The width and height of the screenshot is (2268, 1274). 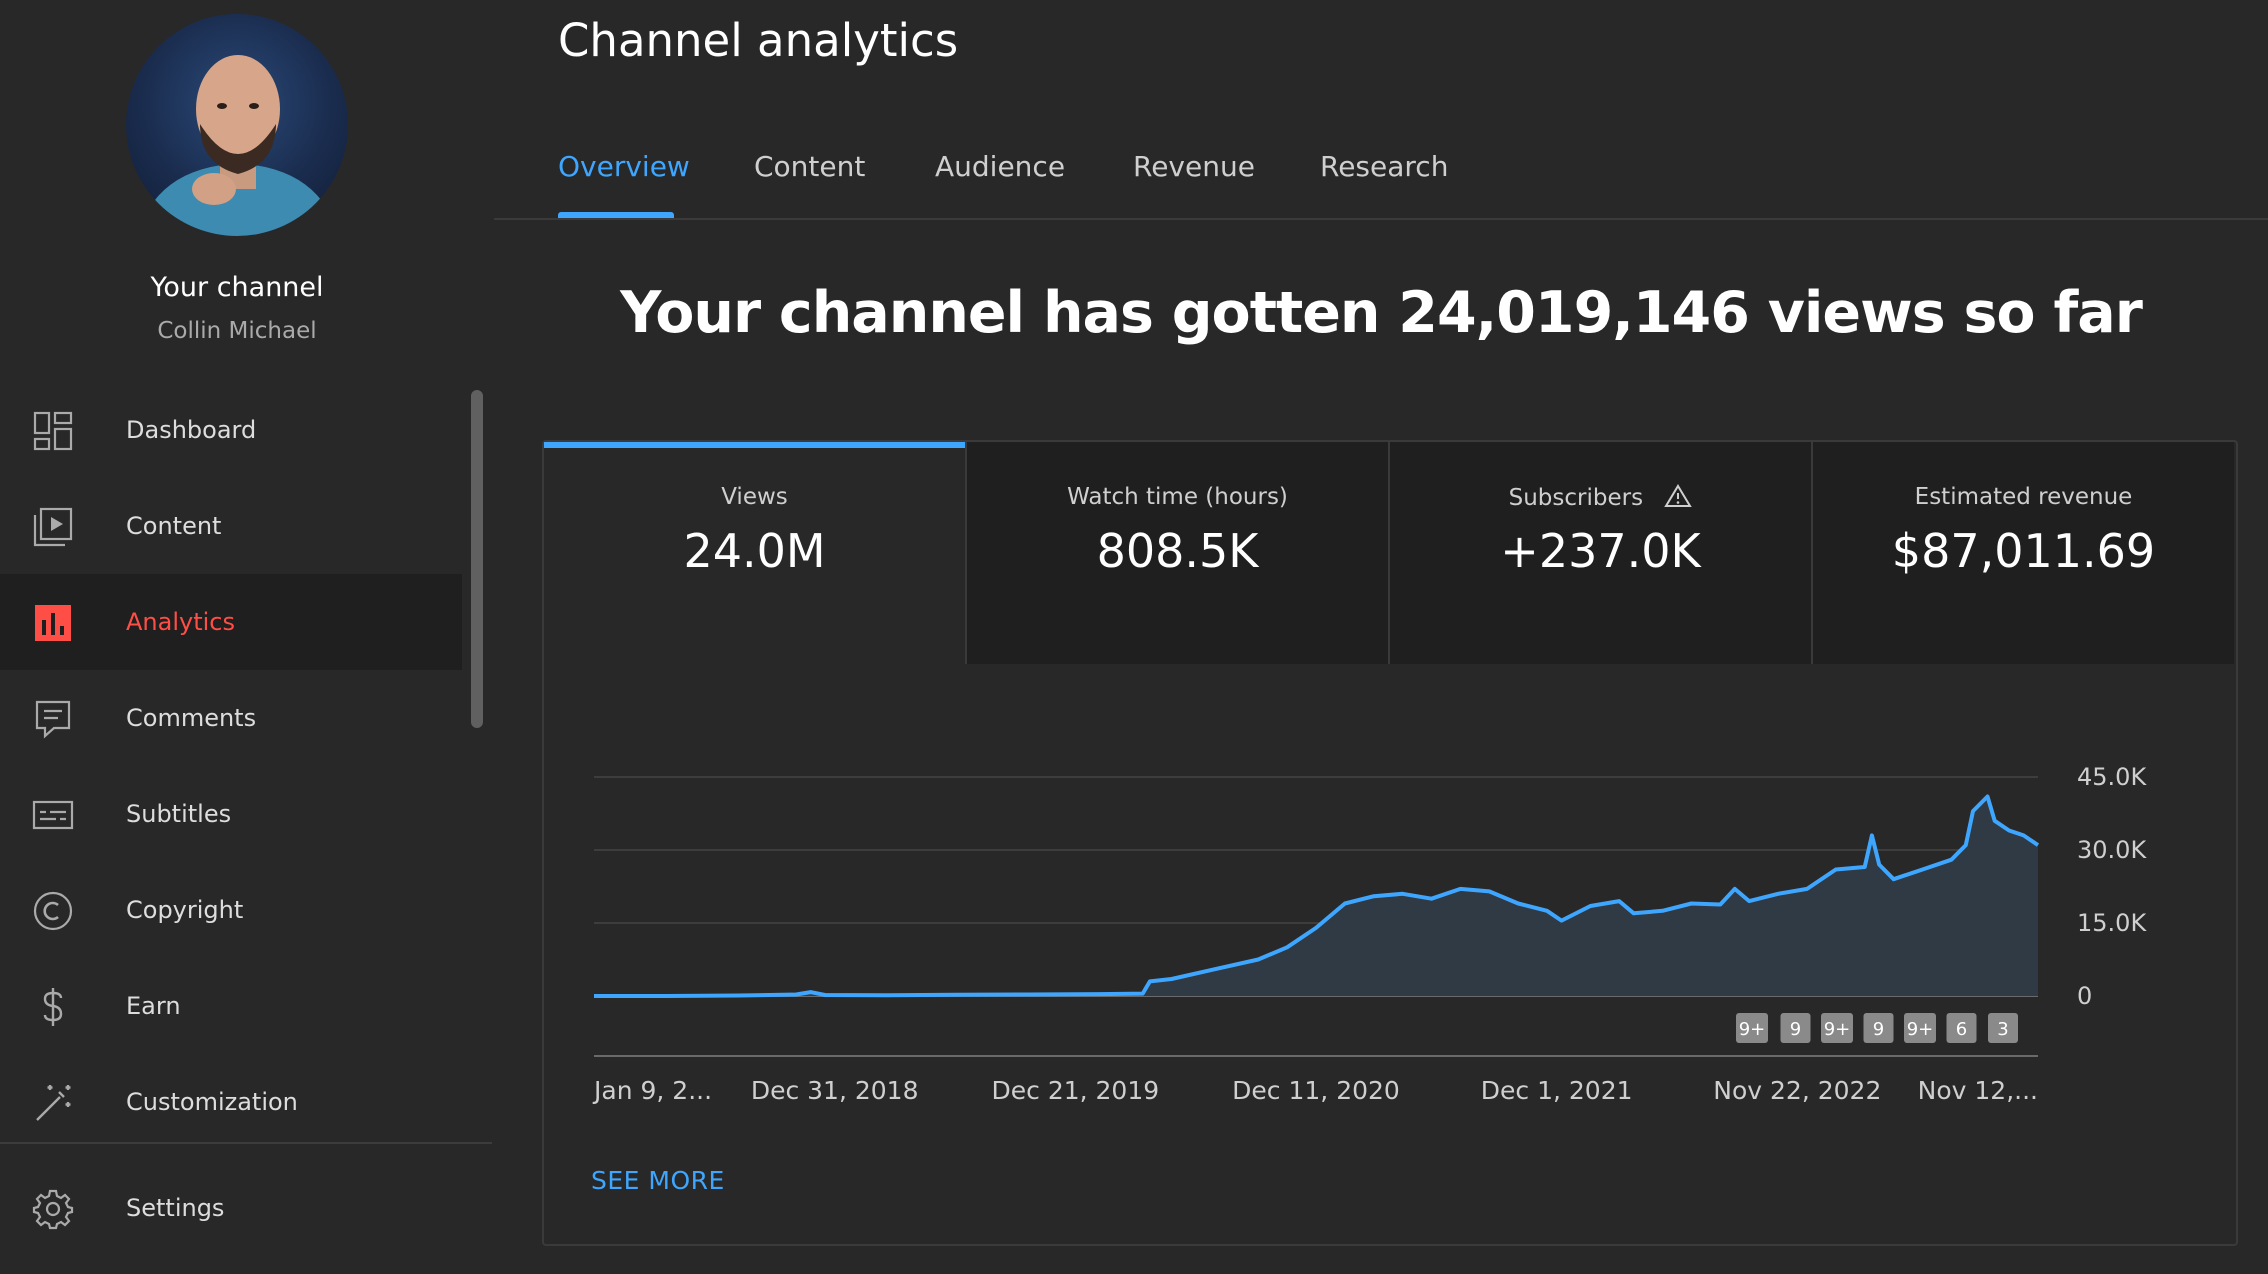 I want to click on annotation-badge-label: 6, so click(x=1961, y=1029).